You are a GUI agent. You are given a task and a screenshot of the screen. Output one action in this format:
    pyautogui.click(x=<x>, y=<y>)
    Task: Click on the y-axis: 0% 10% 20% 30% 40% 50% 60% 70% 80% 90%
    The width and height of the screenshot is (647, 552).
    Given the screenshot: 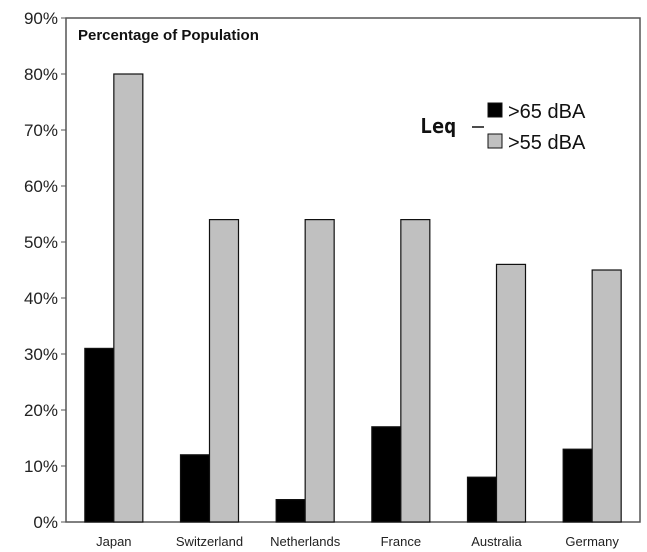 What is the action you would take?
    pyautogui.click(x=45, y=270)
    